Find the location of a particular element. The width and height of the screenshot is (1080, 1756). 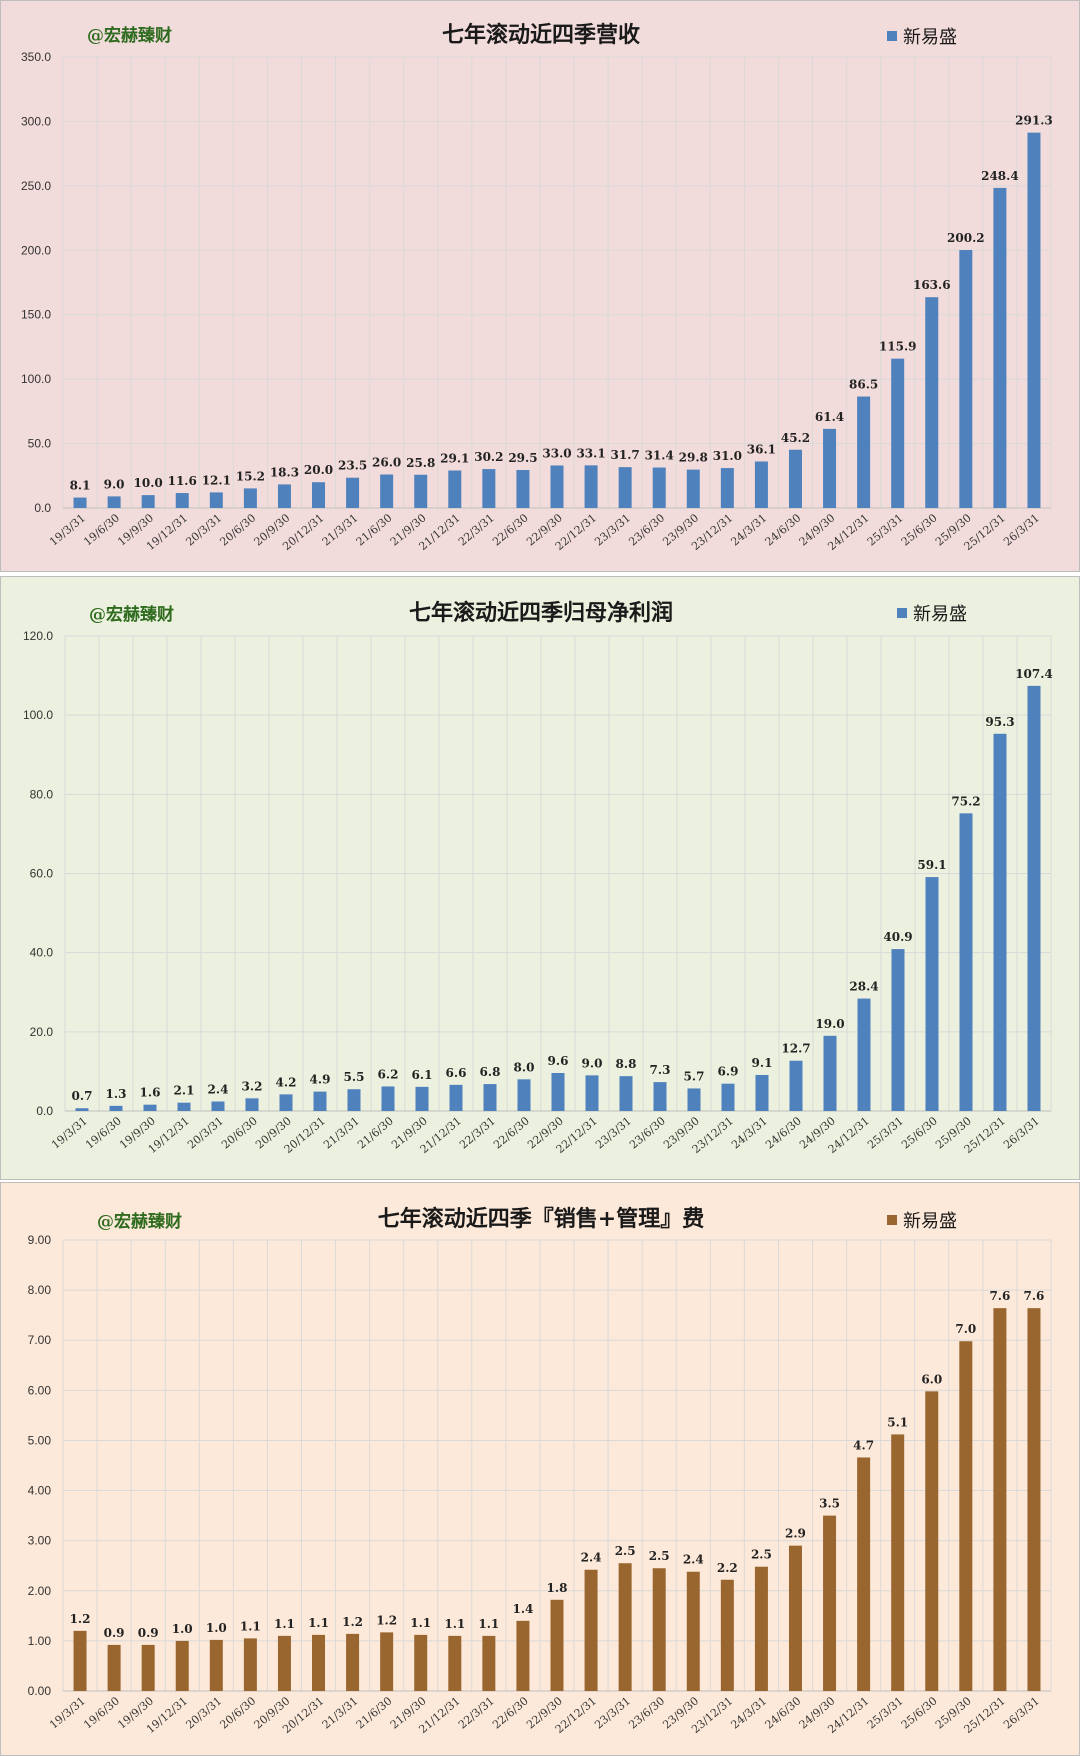

y-tick-label: 300.0 is located at coordinates (36, 121).